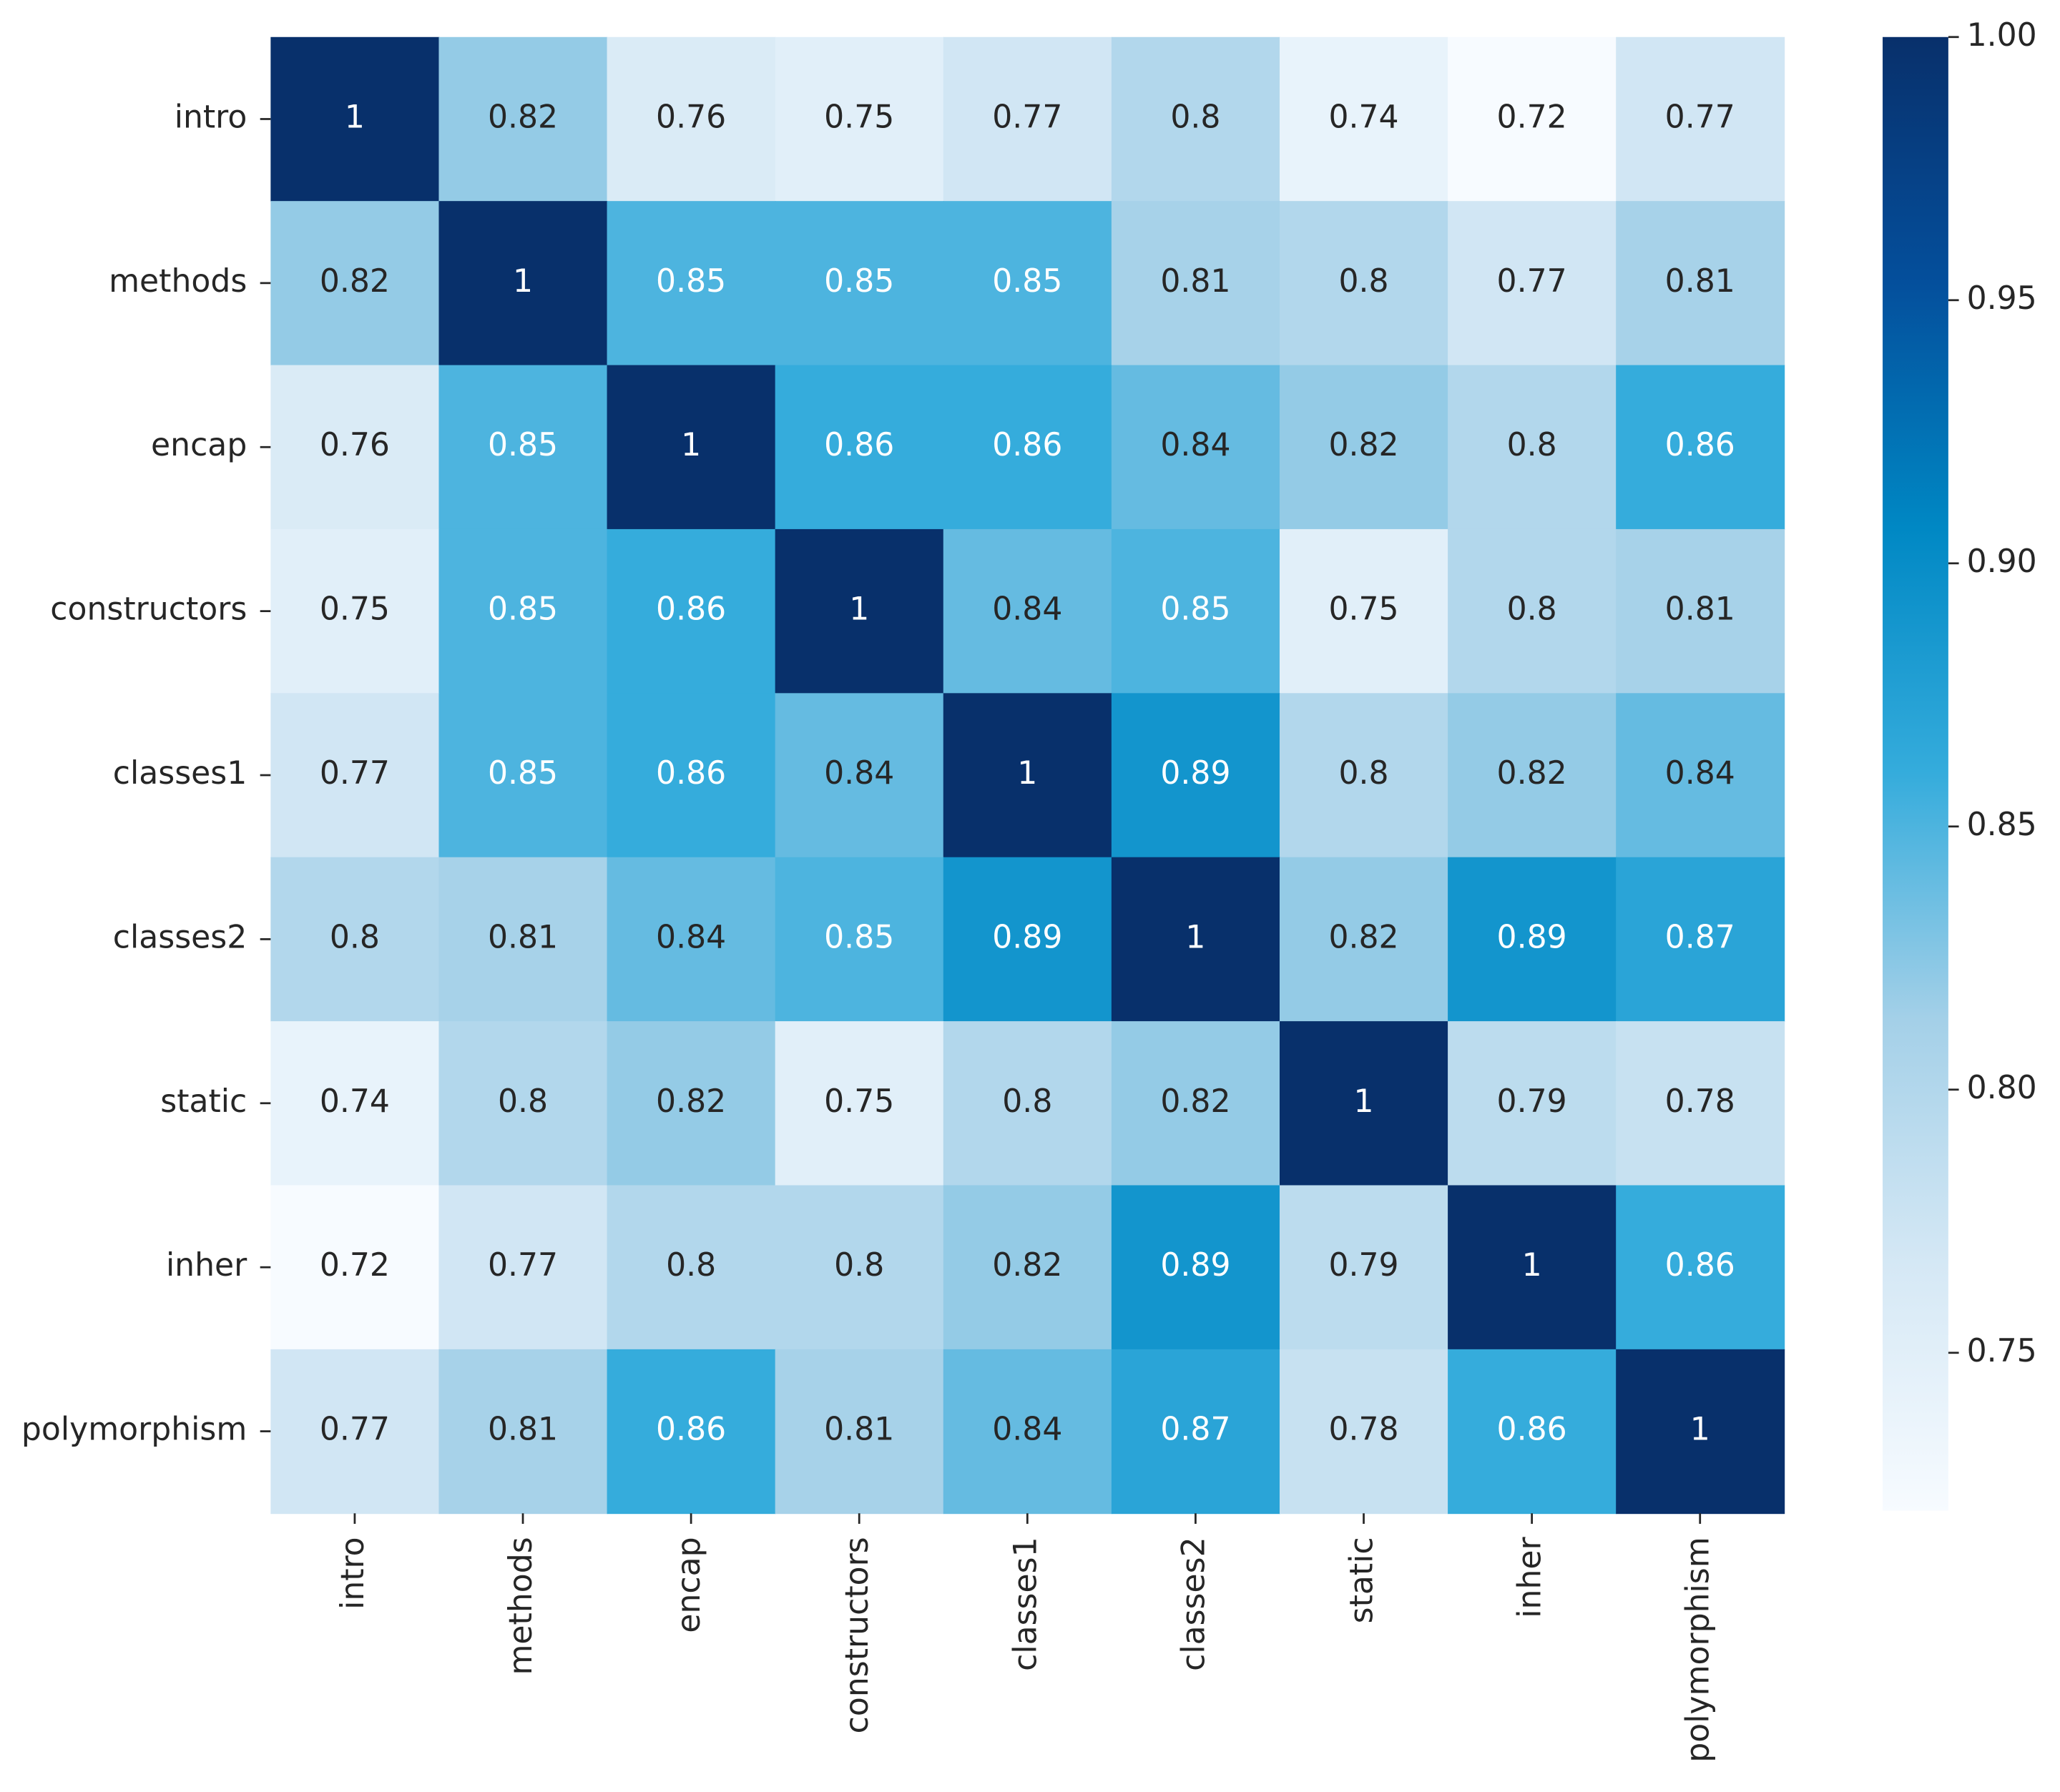 Image resolution: width=2060 pixels, height=1792 pixels. Describe the element at coordinates (1700, 937) in the screenshot. I see `cell-label: 0.87` at that location.